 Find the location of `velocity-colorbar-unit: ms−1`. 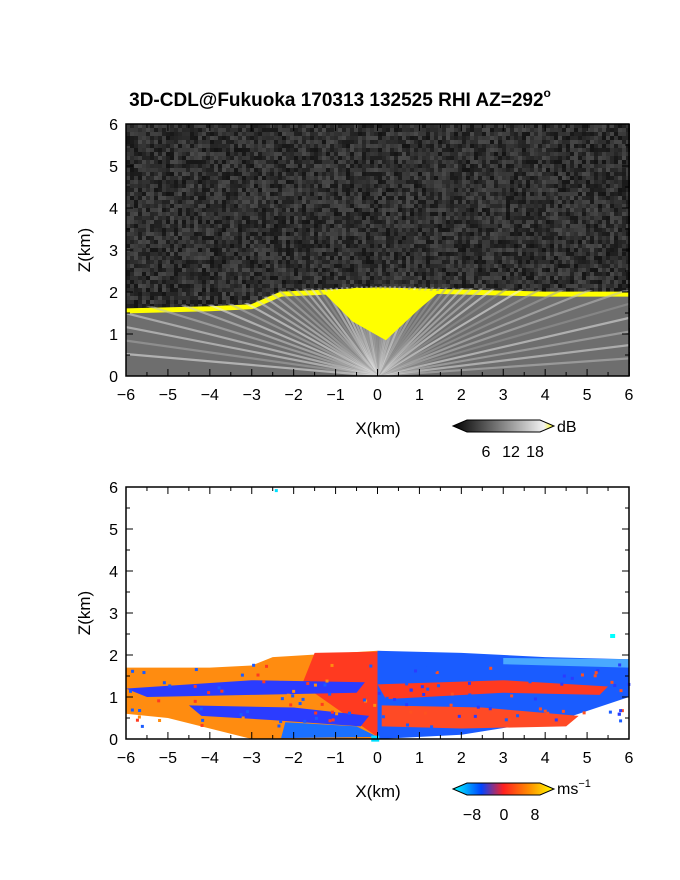

velocity-colorbar-unit: ms−1 is located at coordinates (574, 788).